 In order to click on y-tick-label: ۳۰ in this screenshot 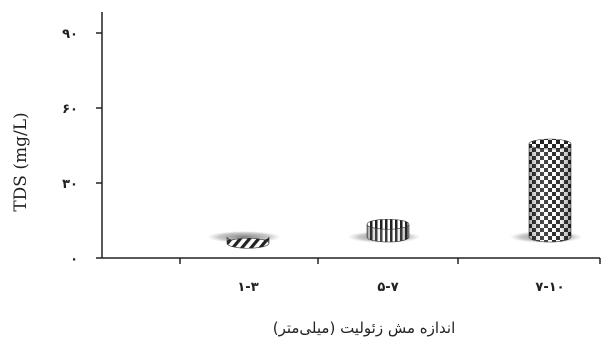, I will do `click(70, 184)`.